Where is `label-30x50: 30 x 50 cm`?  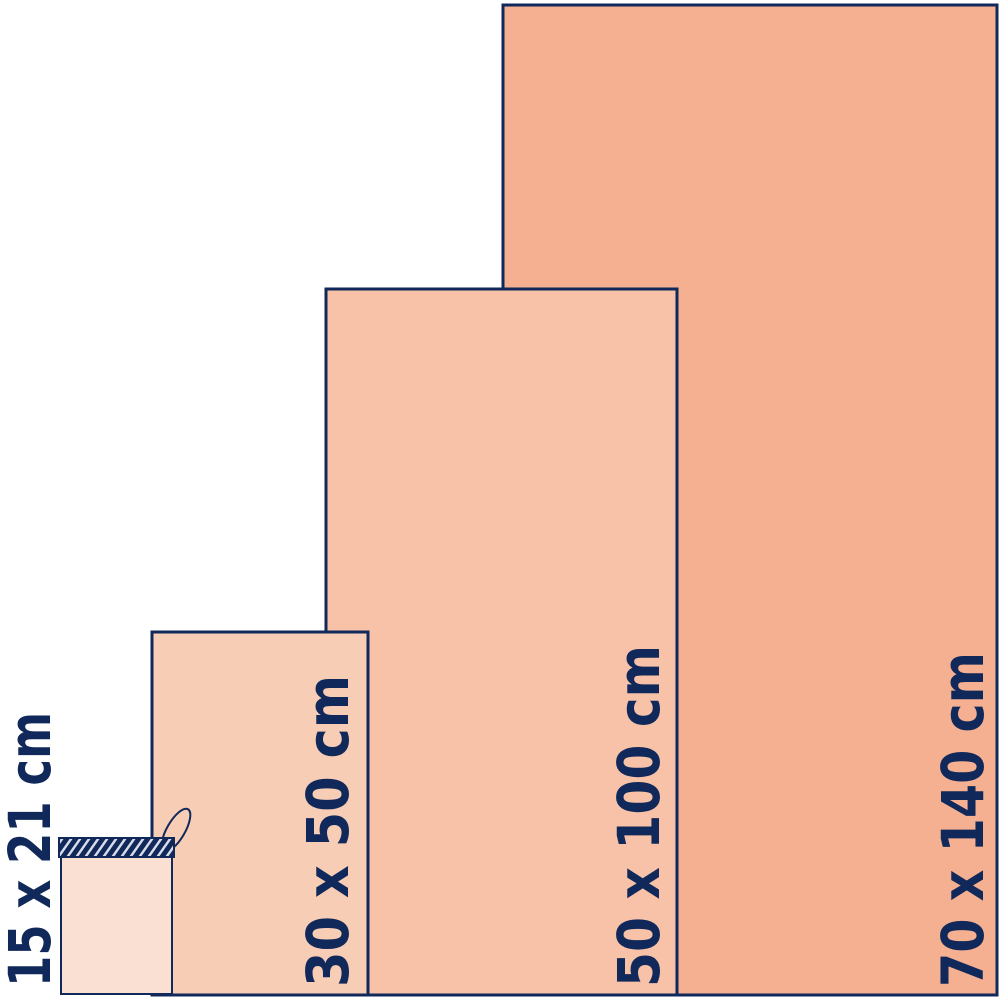 label-30x50: 30 x 50 cm is located at coordinates (328, 831).